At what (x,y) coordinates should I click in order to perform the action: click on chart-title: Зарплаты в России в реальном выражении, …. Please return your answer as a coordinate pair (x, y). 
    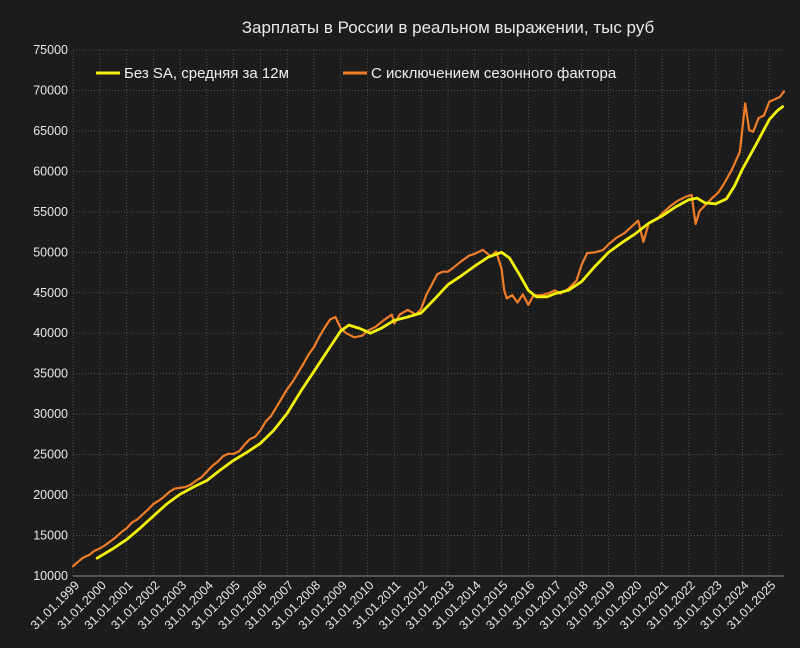
    Looking at the image, I should click on (448, 27).